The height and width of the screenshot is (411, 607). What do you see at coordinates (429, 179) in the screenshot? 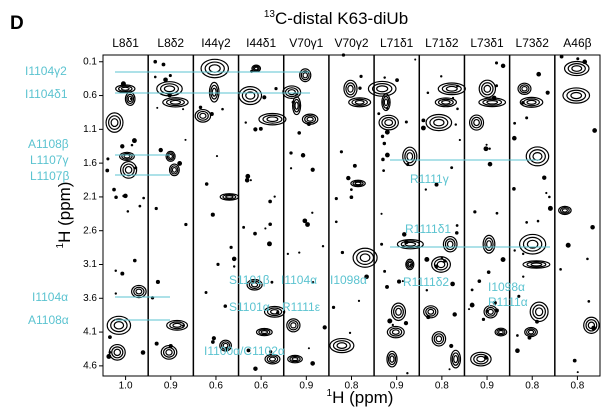
I see `peak-annotation: R1111γ` at bounding box center [429, 179].